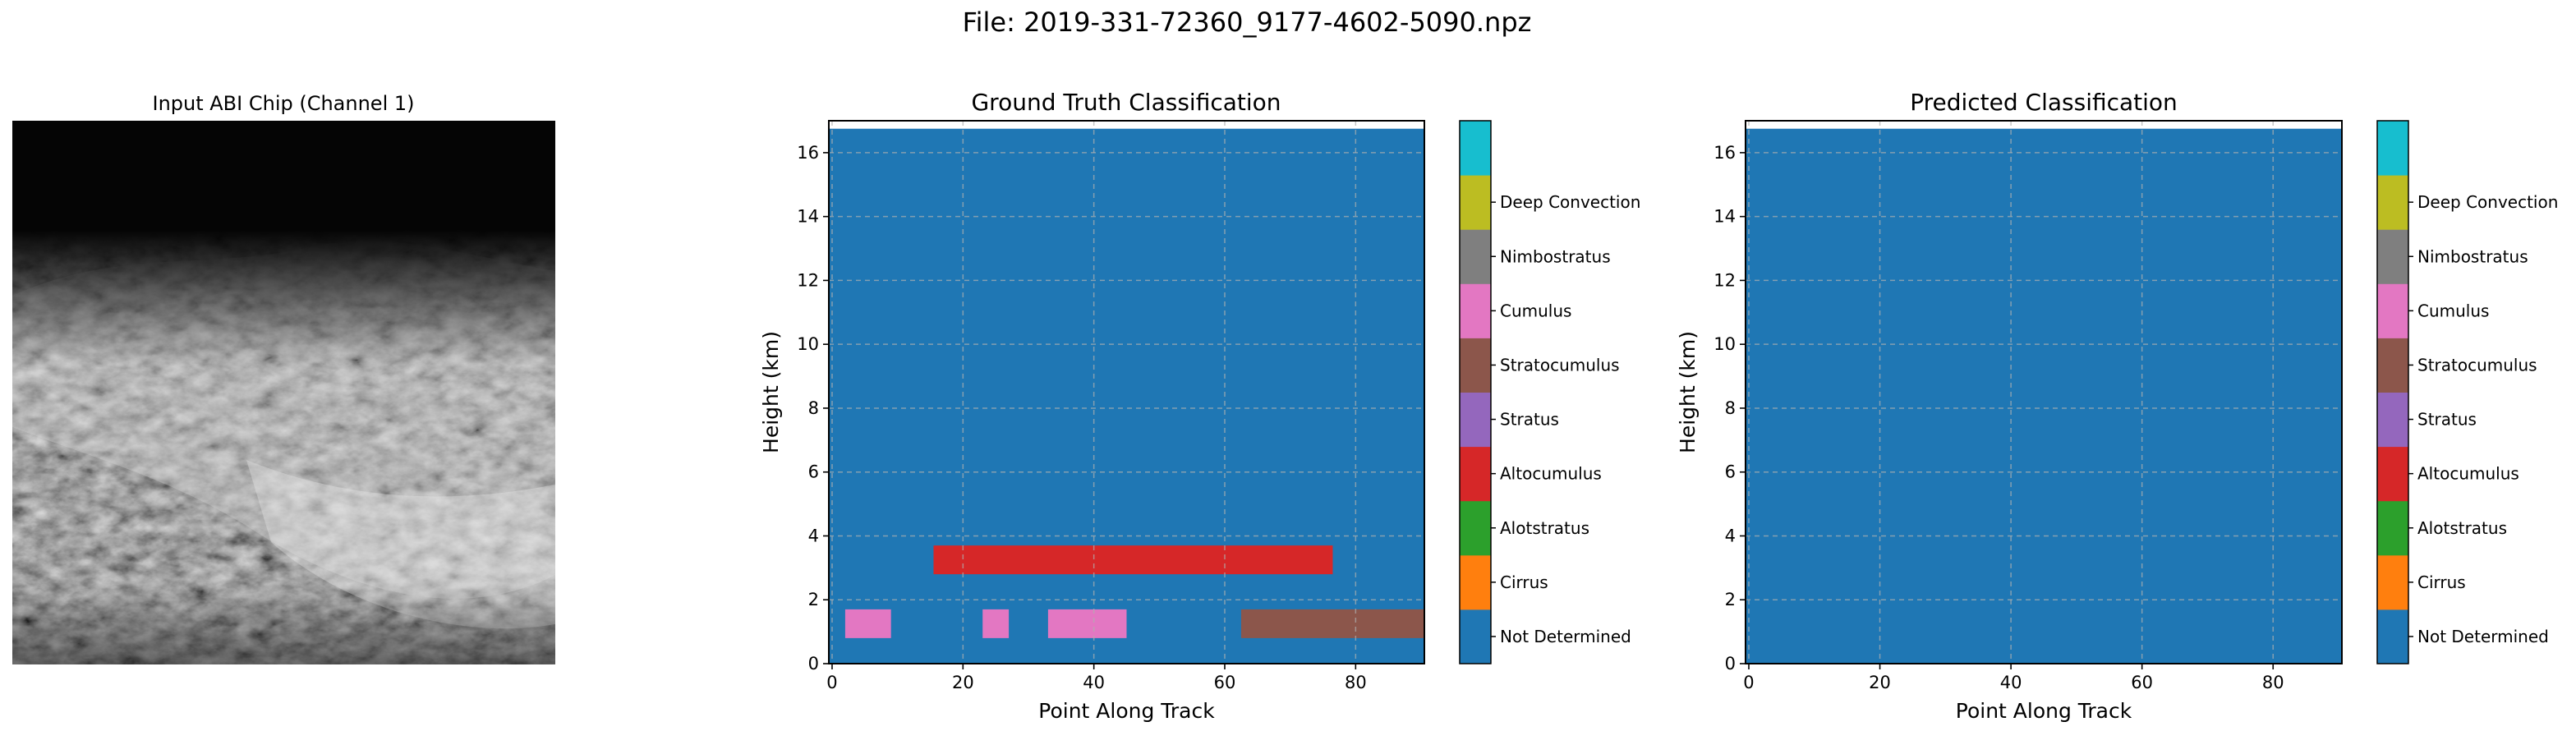  What do you see at coordinates (1247, 22) in the screenshot?
I see `figure-title: File: 2019-331-72360_9177-4602-5090.npz` at bounding box center [1247, 22].